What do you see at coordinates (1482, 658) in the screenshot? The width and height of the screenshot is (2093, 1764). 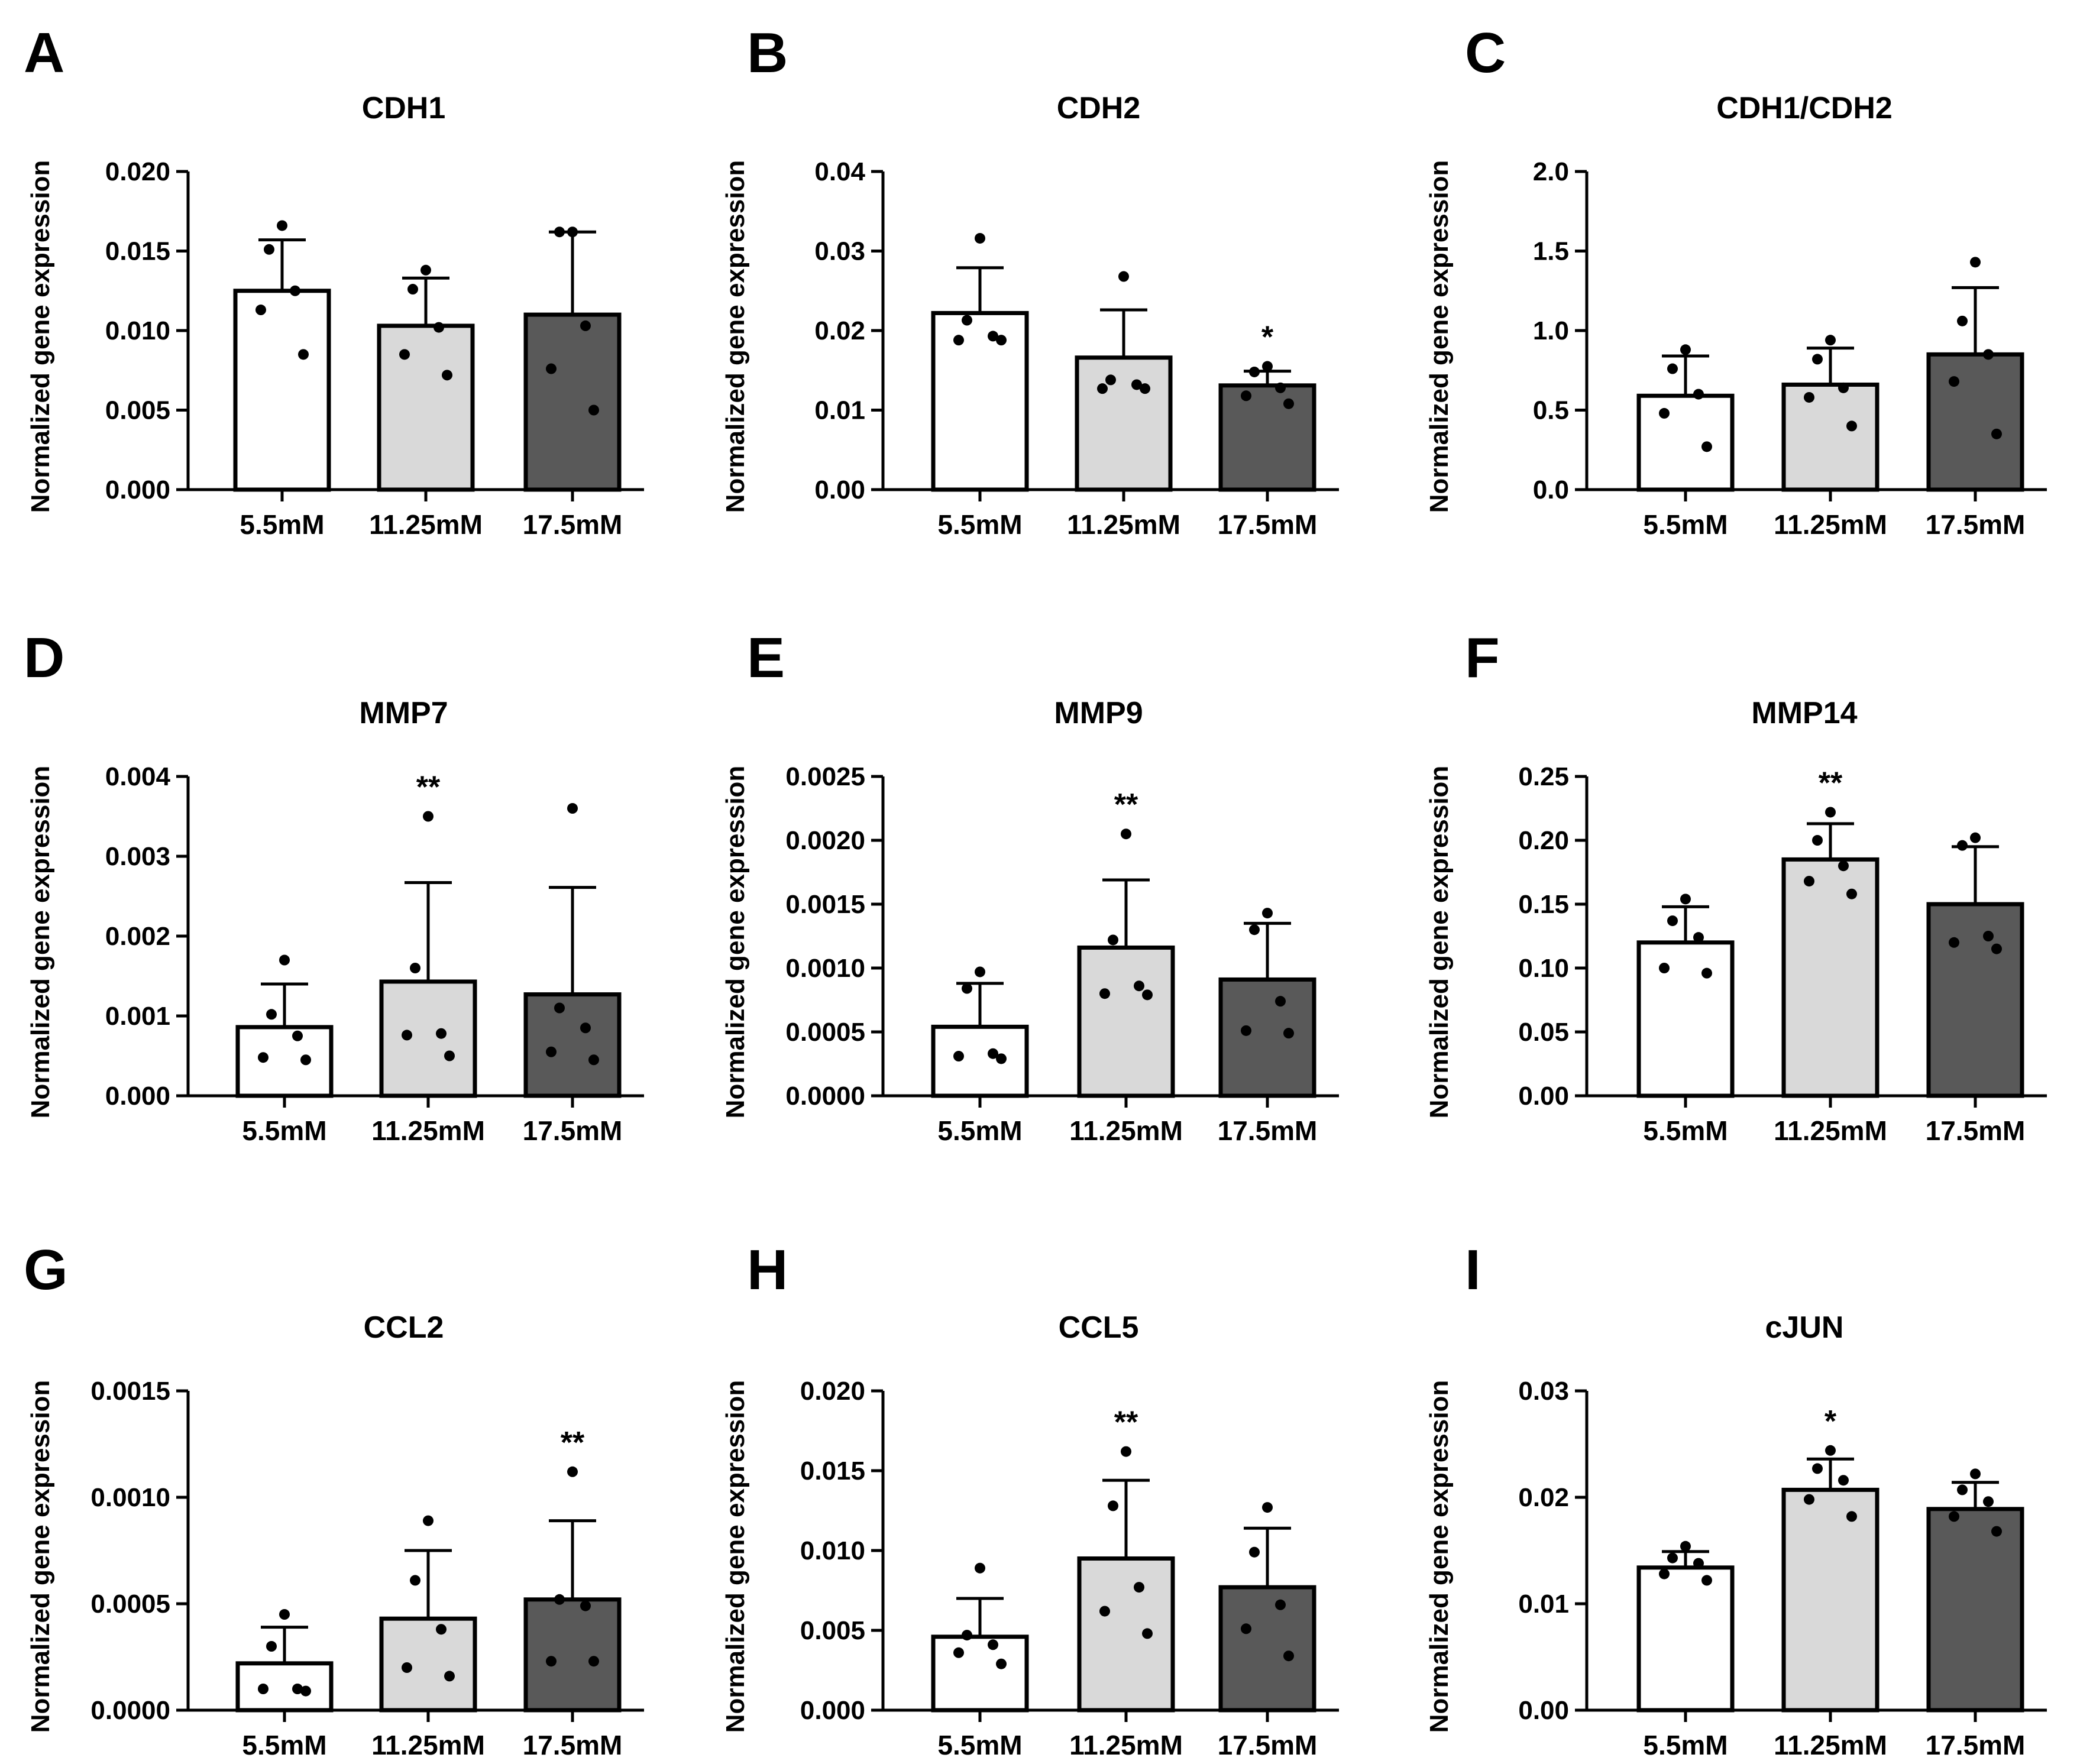 I see `panel-label: F` at bounding box center [1482, 658].